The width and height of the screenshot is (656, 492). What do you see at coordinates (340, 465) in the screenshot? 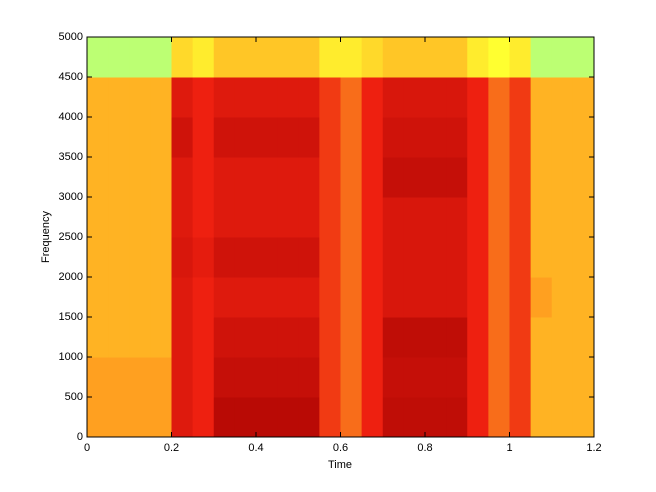
I see `x-axis-label: Time` at bounding box center [340, 465].